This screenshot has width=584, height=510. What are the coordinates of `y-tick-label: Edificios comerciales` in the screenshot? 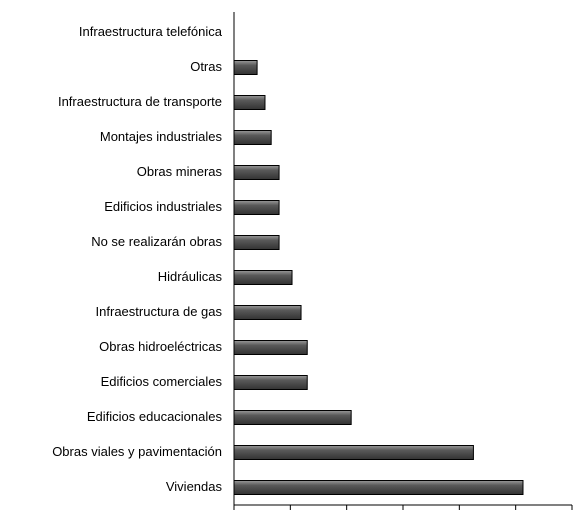 It's located at (162, 381).